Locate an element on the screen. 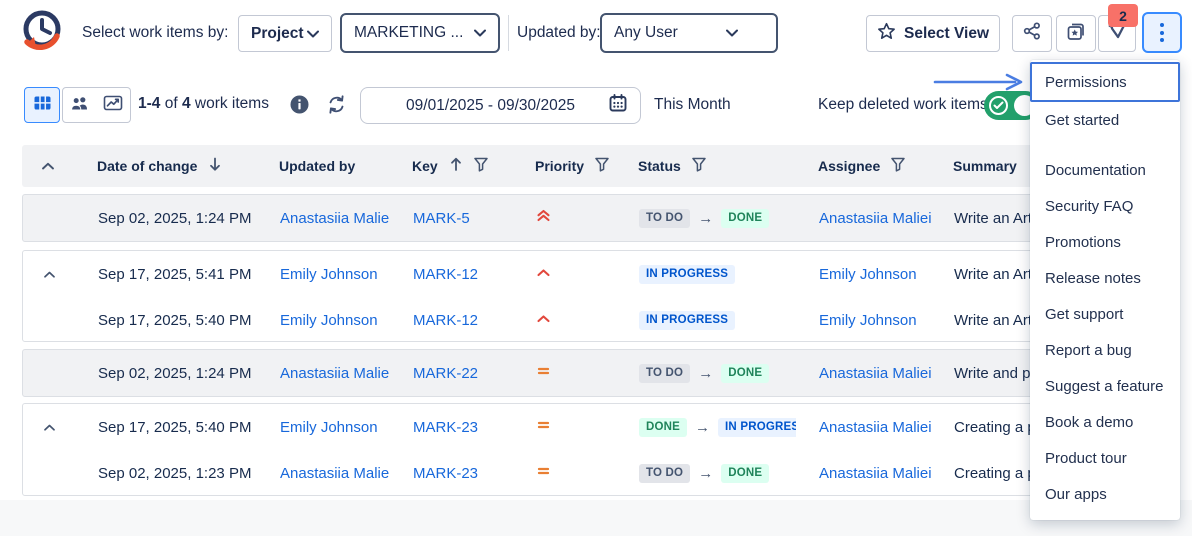 The width and height of the screenshot is (1192, 536). menu-item-permissions: Permissions is located at coordinates (1105, 82).